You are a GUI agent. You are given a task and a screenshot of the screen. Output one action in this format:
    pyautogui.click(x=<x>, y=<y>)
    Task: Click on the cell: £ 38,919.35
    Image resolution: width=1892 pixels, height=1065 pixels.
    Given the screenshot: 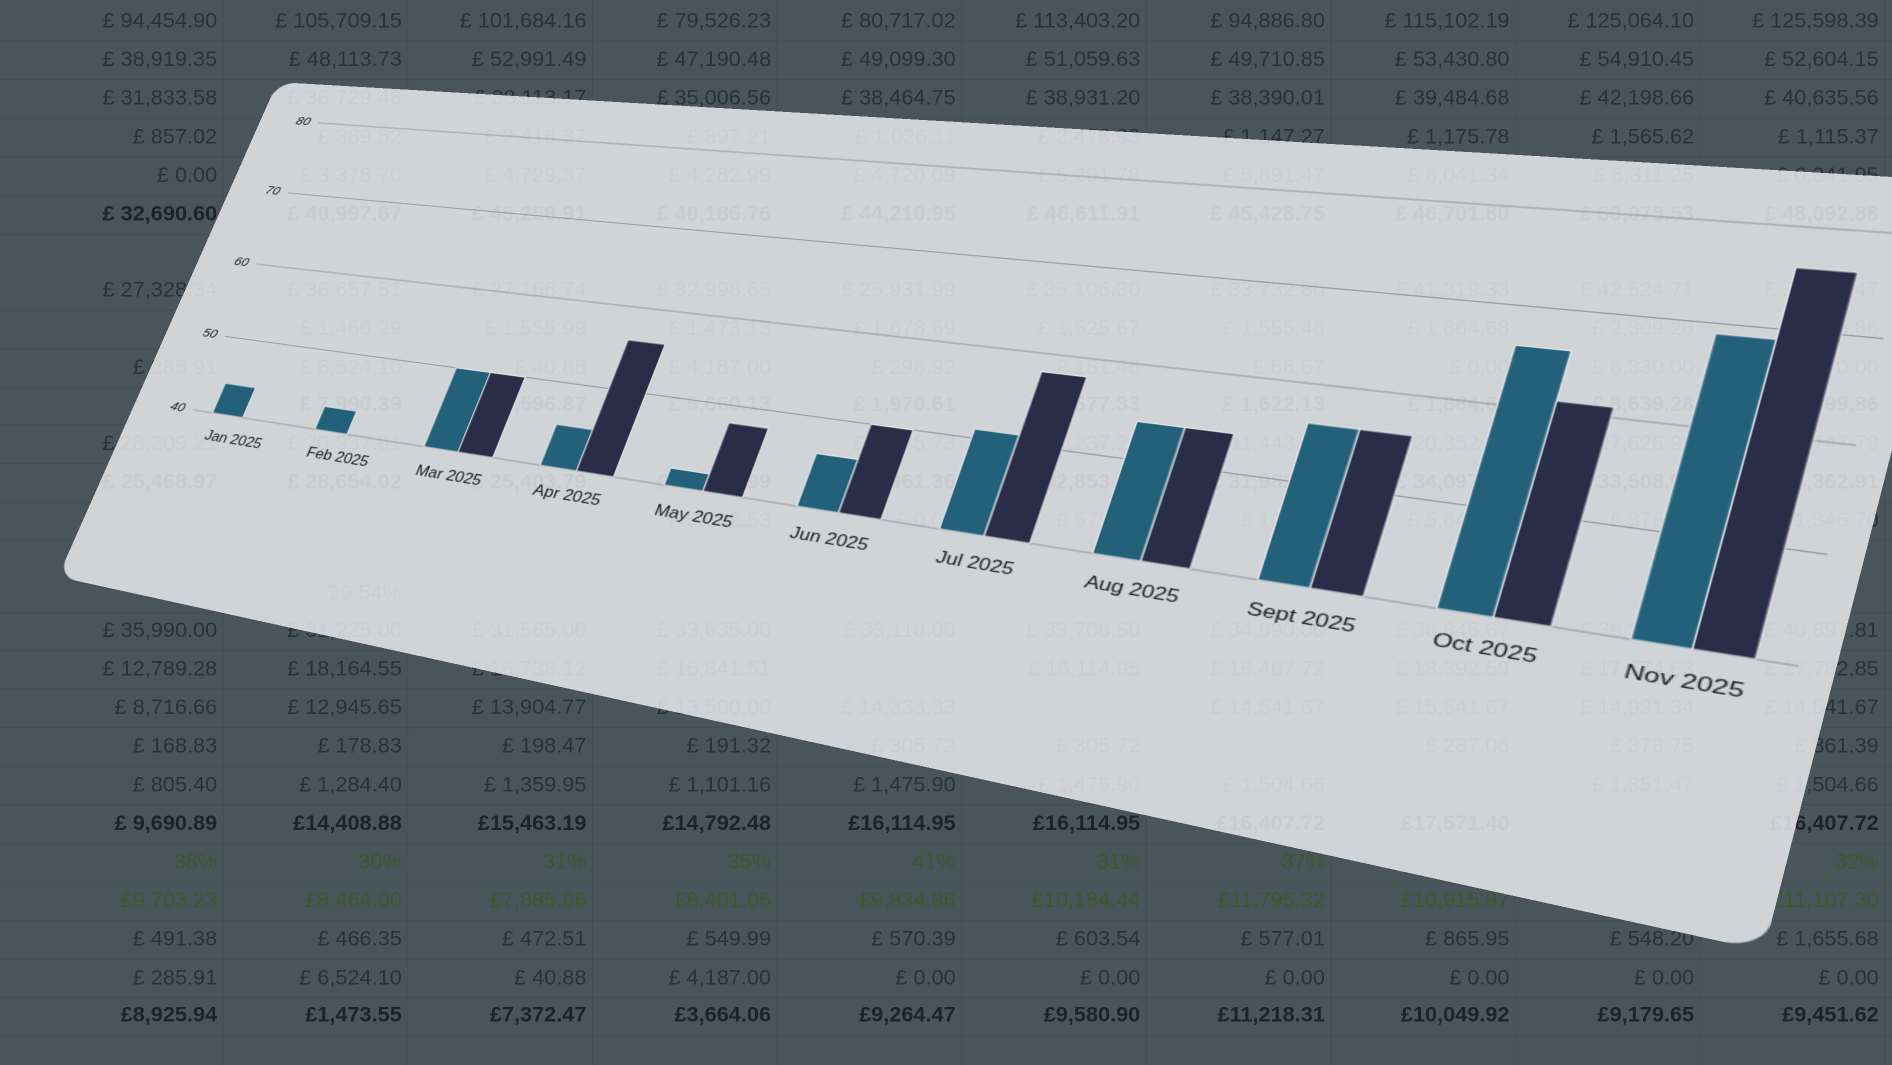 What is the action you would take?
    pyautogui.click(x=160, y=58)
    